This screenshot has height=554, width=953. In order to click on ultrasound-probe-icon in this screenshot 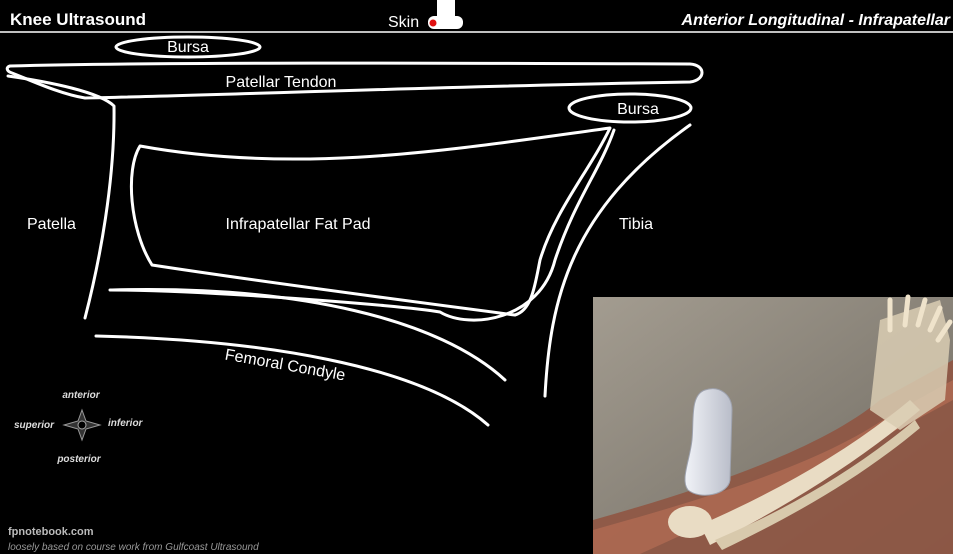, I will do `click(445, 14)`.